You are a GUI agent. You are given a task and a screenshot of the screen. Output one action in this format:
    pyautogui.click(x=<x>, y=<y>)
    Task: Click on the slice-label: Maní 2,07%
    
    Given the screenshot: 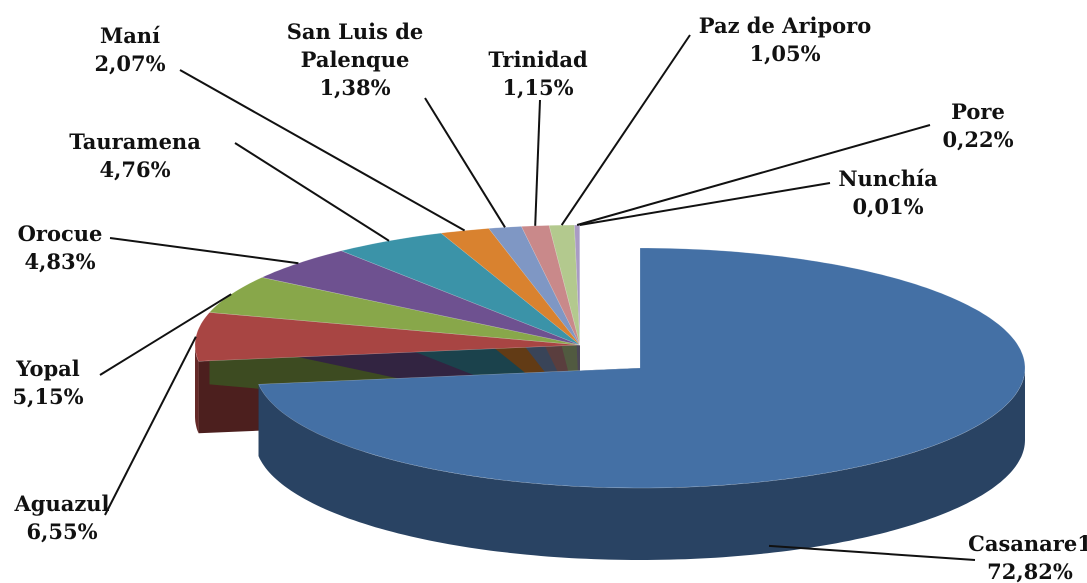 What is the action you would take?
    pyautogui.click(x=129, y=50)
    